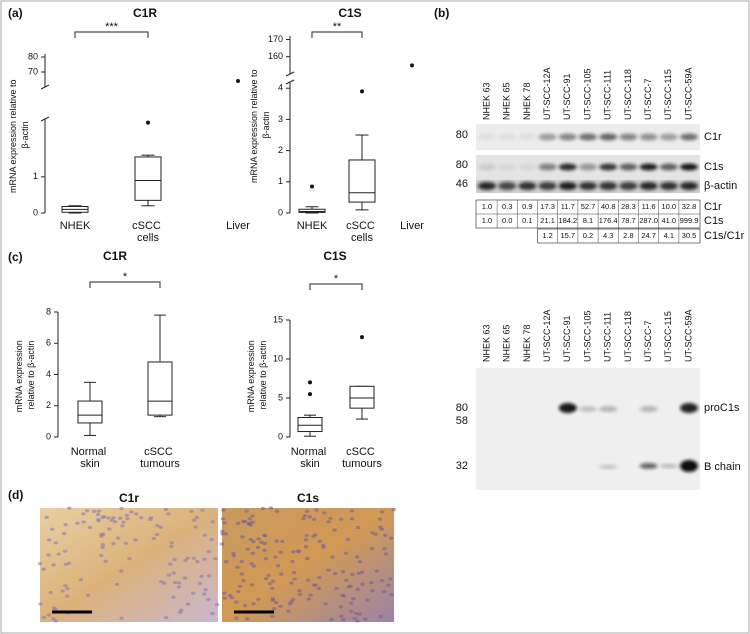 The width and height of the screenshot is (750, 634). Describe the element at coordinates (337, 27) in the screenshot. I see `significance-label: **` at that location.